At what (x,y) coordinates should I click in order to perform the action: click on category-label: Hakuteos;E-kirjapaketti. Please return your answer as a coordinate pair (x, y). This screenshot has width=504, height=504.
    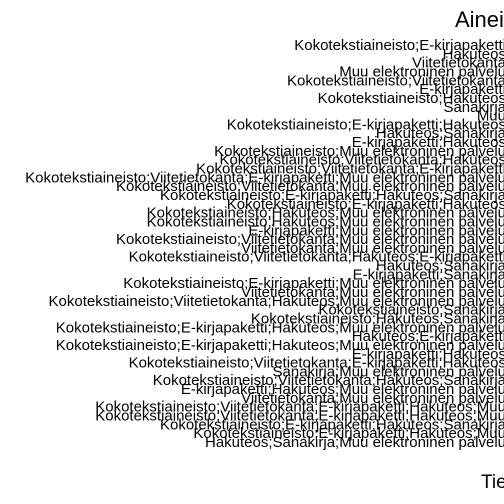
    Looking at the image, I should click on (428, 336).